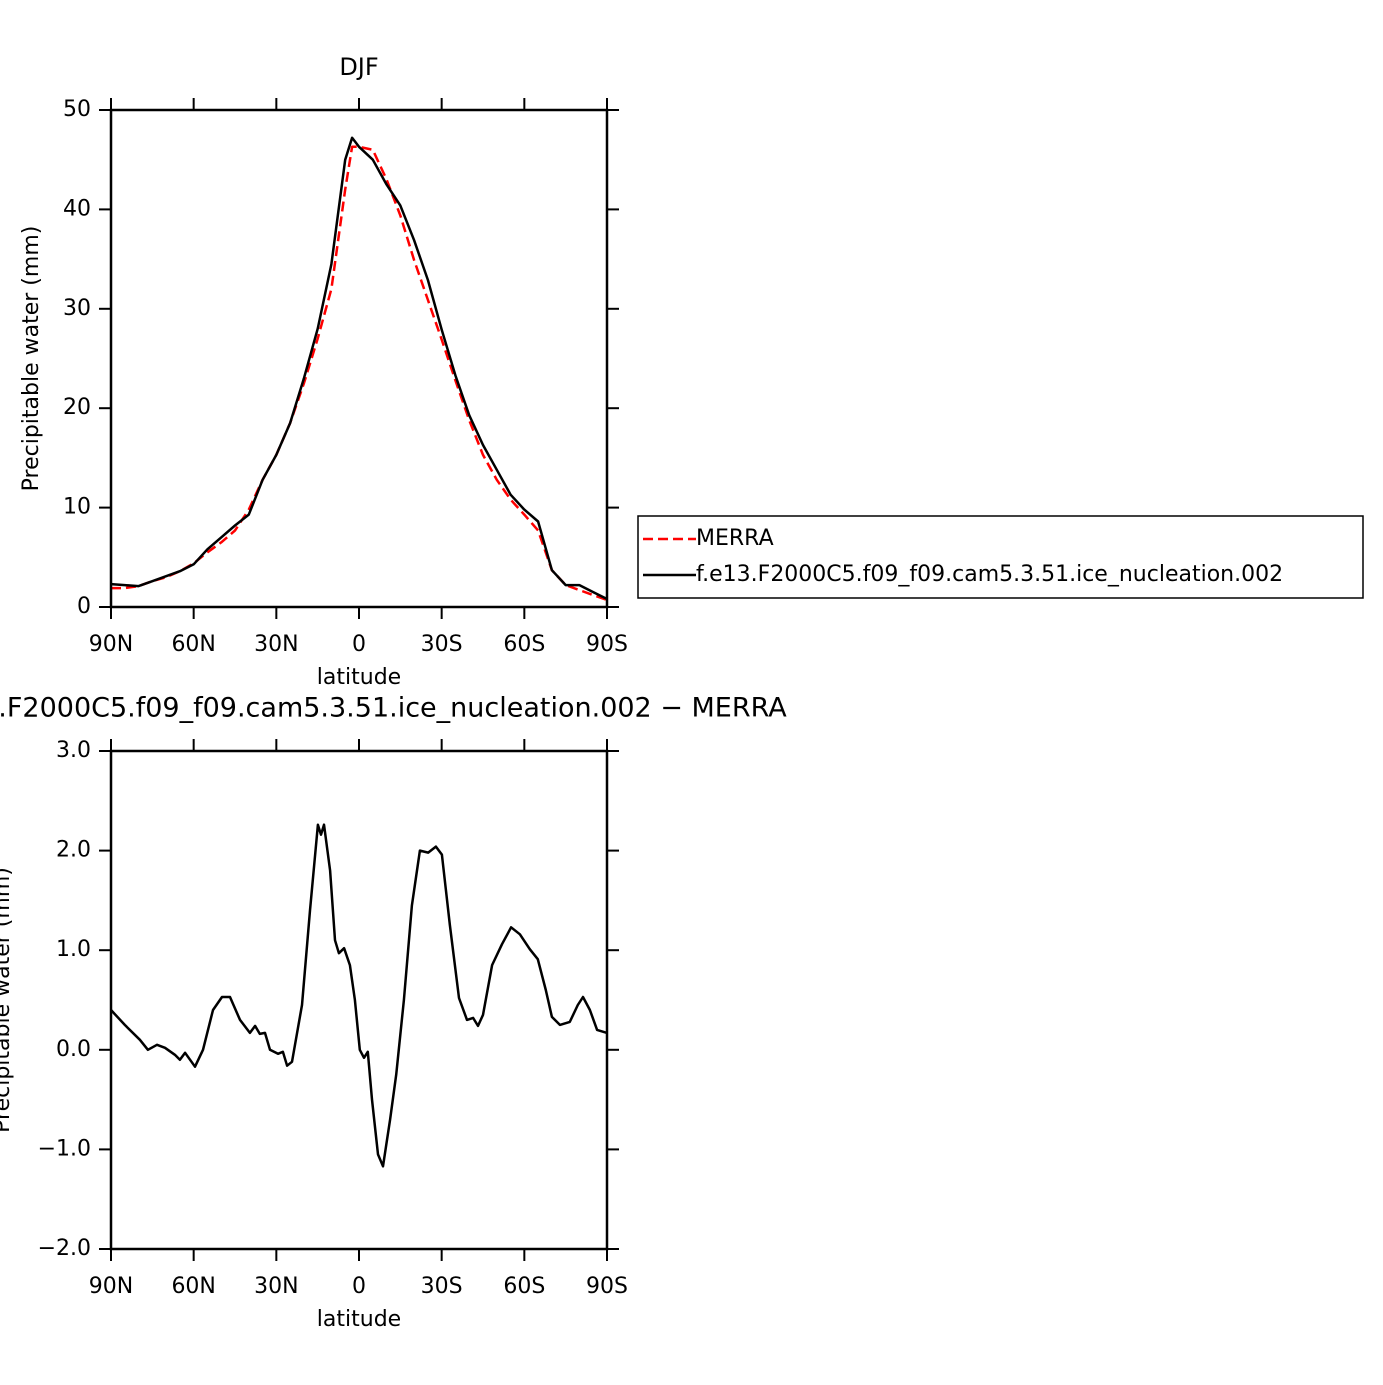 The height and width of the screenshot is (1385, 1383). Describe the element at coordinates (64, 1248) in the screenshot. I see `y-tick-label: −2.0` at that location.